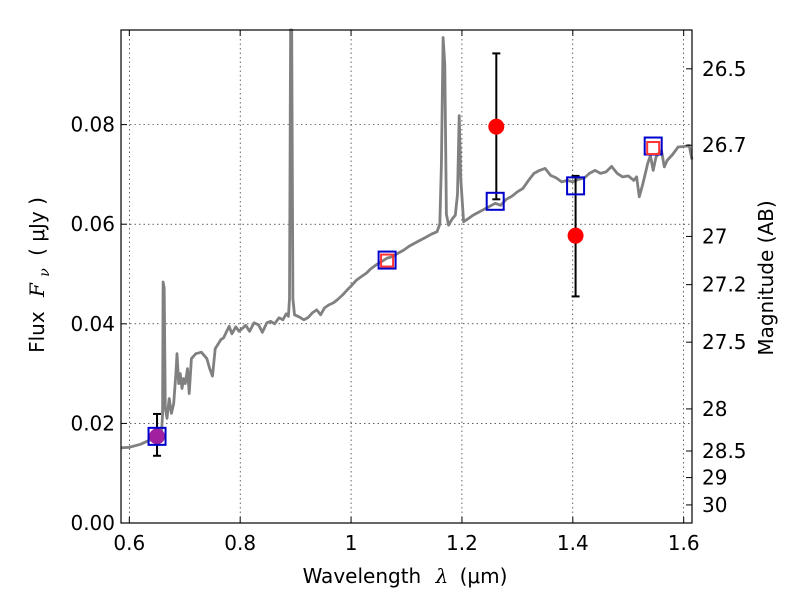 This screenshot has height=600, width=800. Describe the element at coordinates (724, 285) in the screenshot. I see `magnitude-tick-label: 27.2` at that location.